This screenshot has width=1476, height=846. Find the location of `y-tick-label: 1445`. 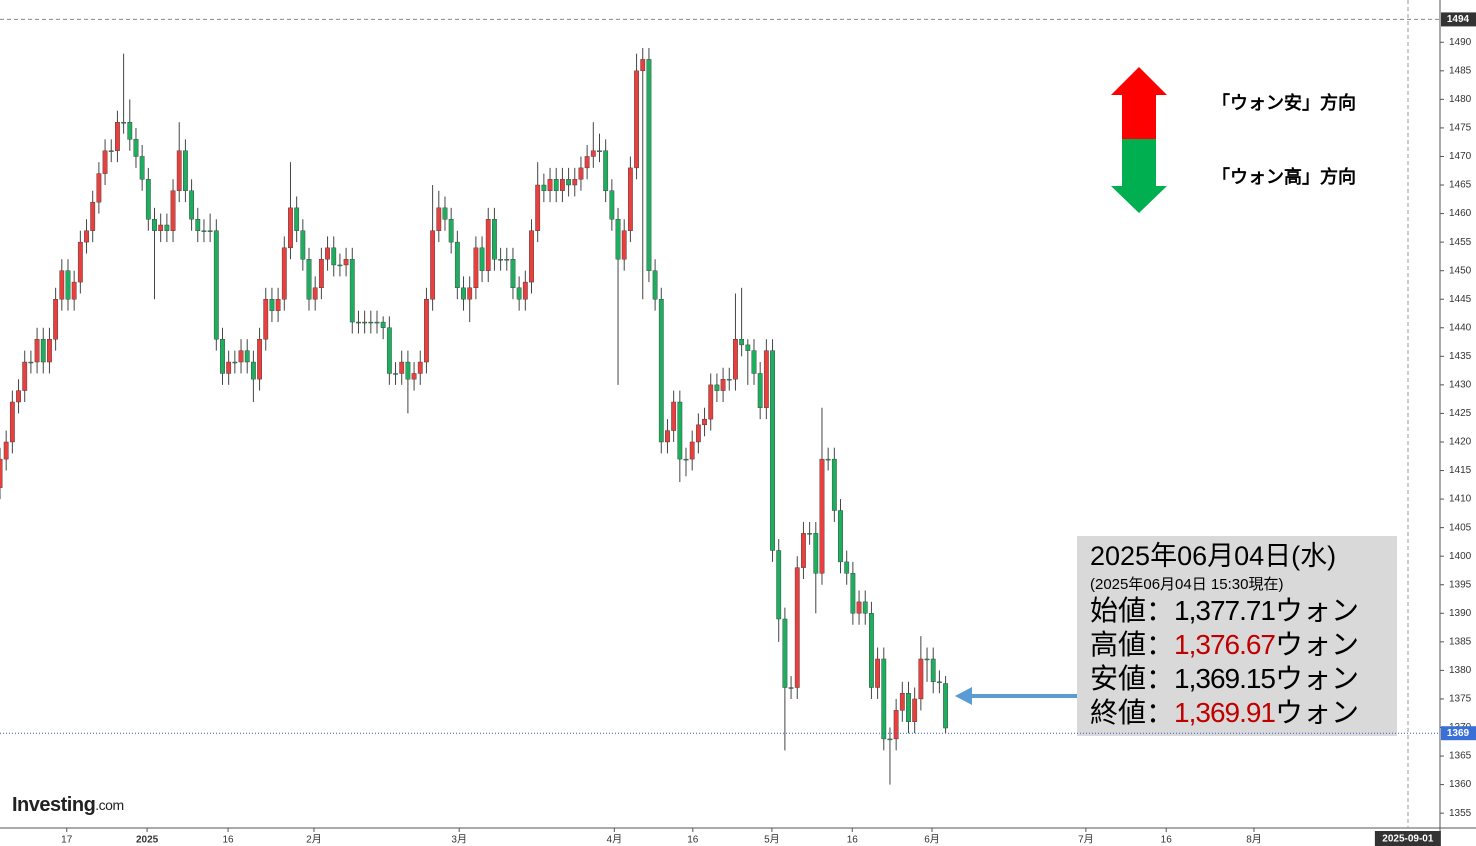

y-tick-label: 1445 is located at coordinates (1460, 299).